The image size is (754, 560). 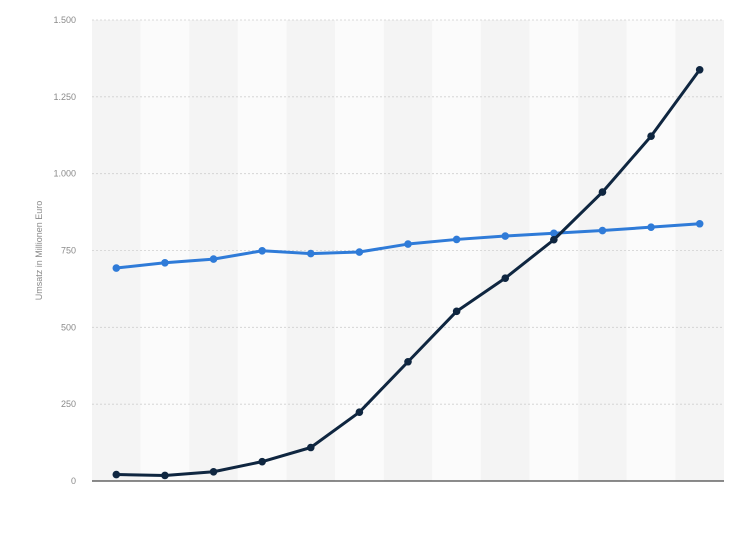 I want to click on y-tick-label: 250, so click(x=68, y=404).